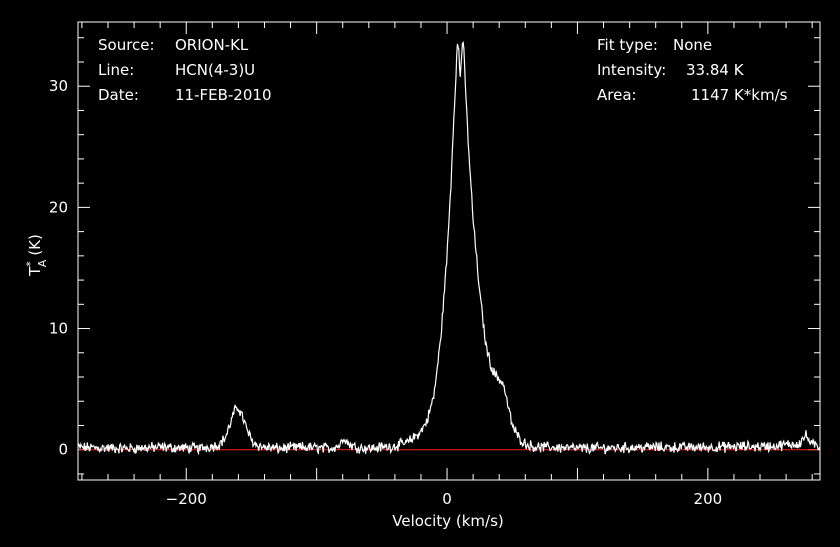  Describe the element at coordinates (627, 45) in the screenshot. I see `fit-type-label: Fit type:` at that location.